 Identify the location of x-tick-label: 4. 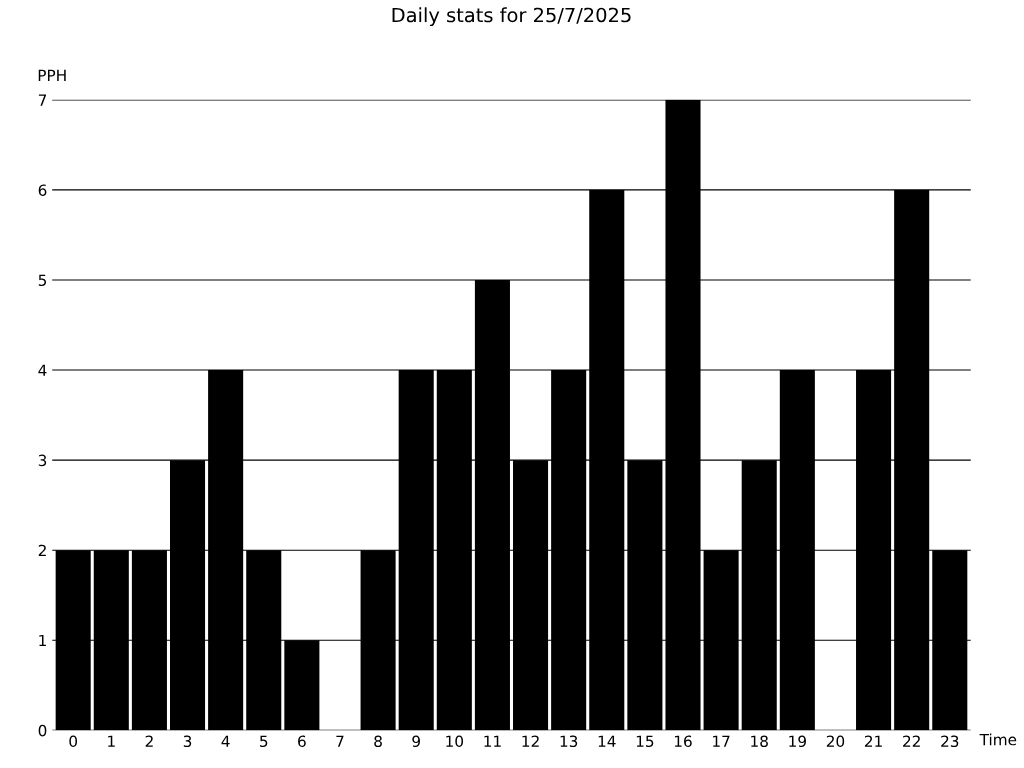
(225, 741).